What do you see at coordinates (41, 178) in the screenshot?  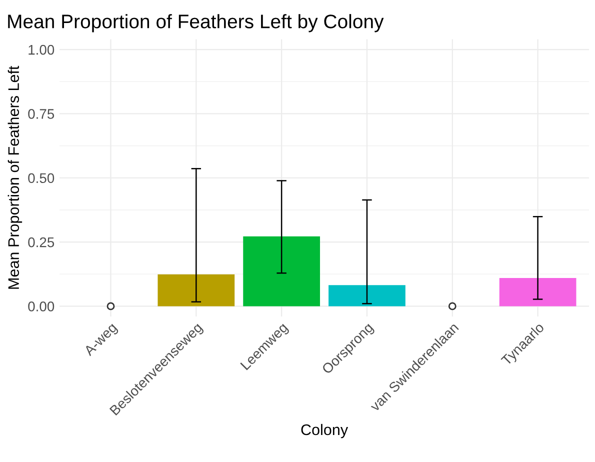 I see `y-tick-label: 0.50` at bounding box center [41, 178].